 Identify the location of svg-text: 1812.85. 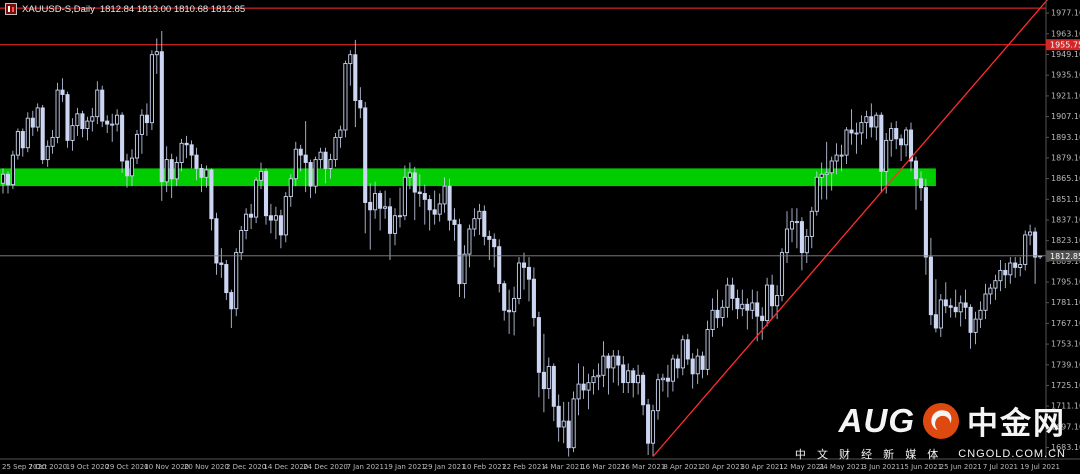
(1065, 256).